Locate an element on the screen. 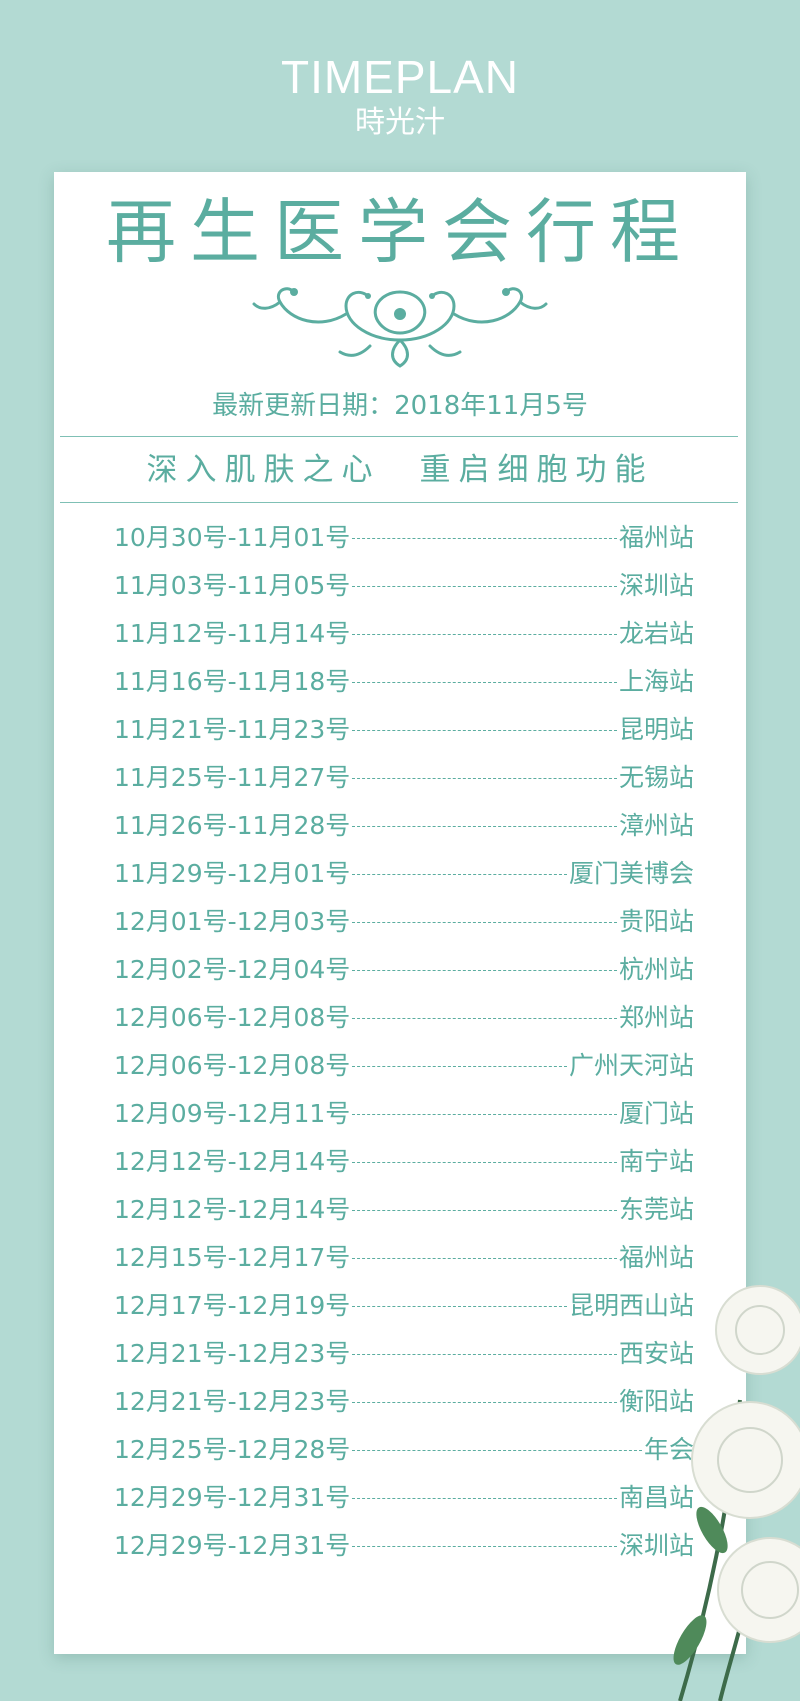  schedule-location: 龙岩站 is located at coordinates (656, 633).